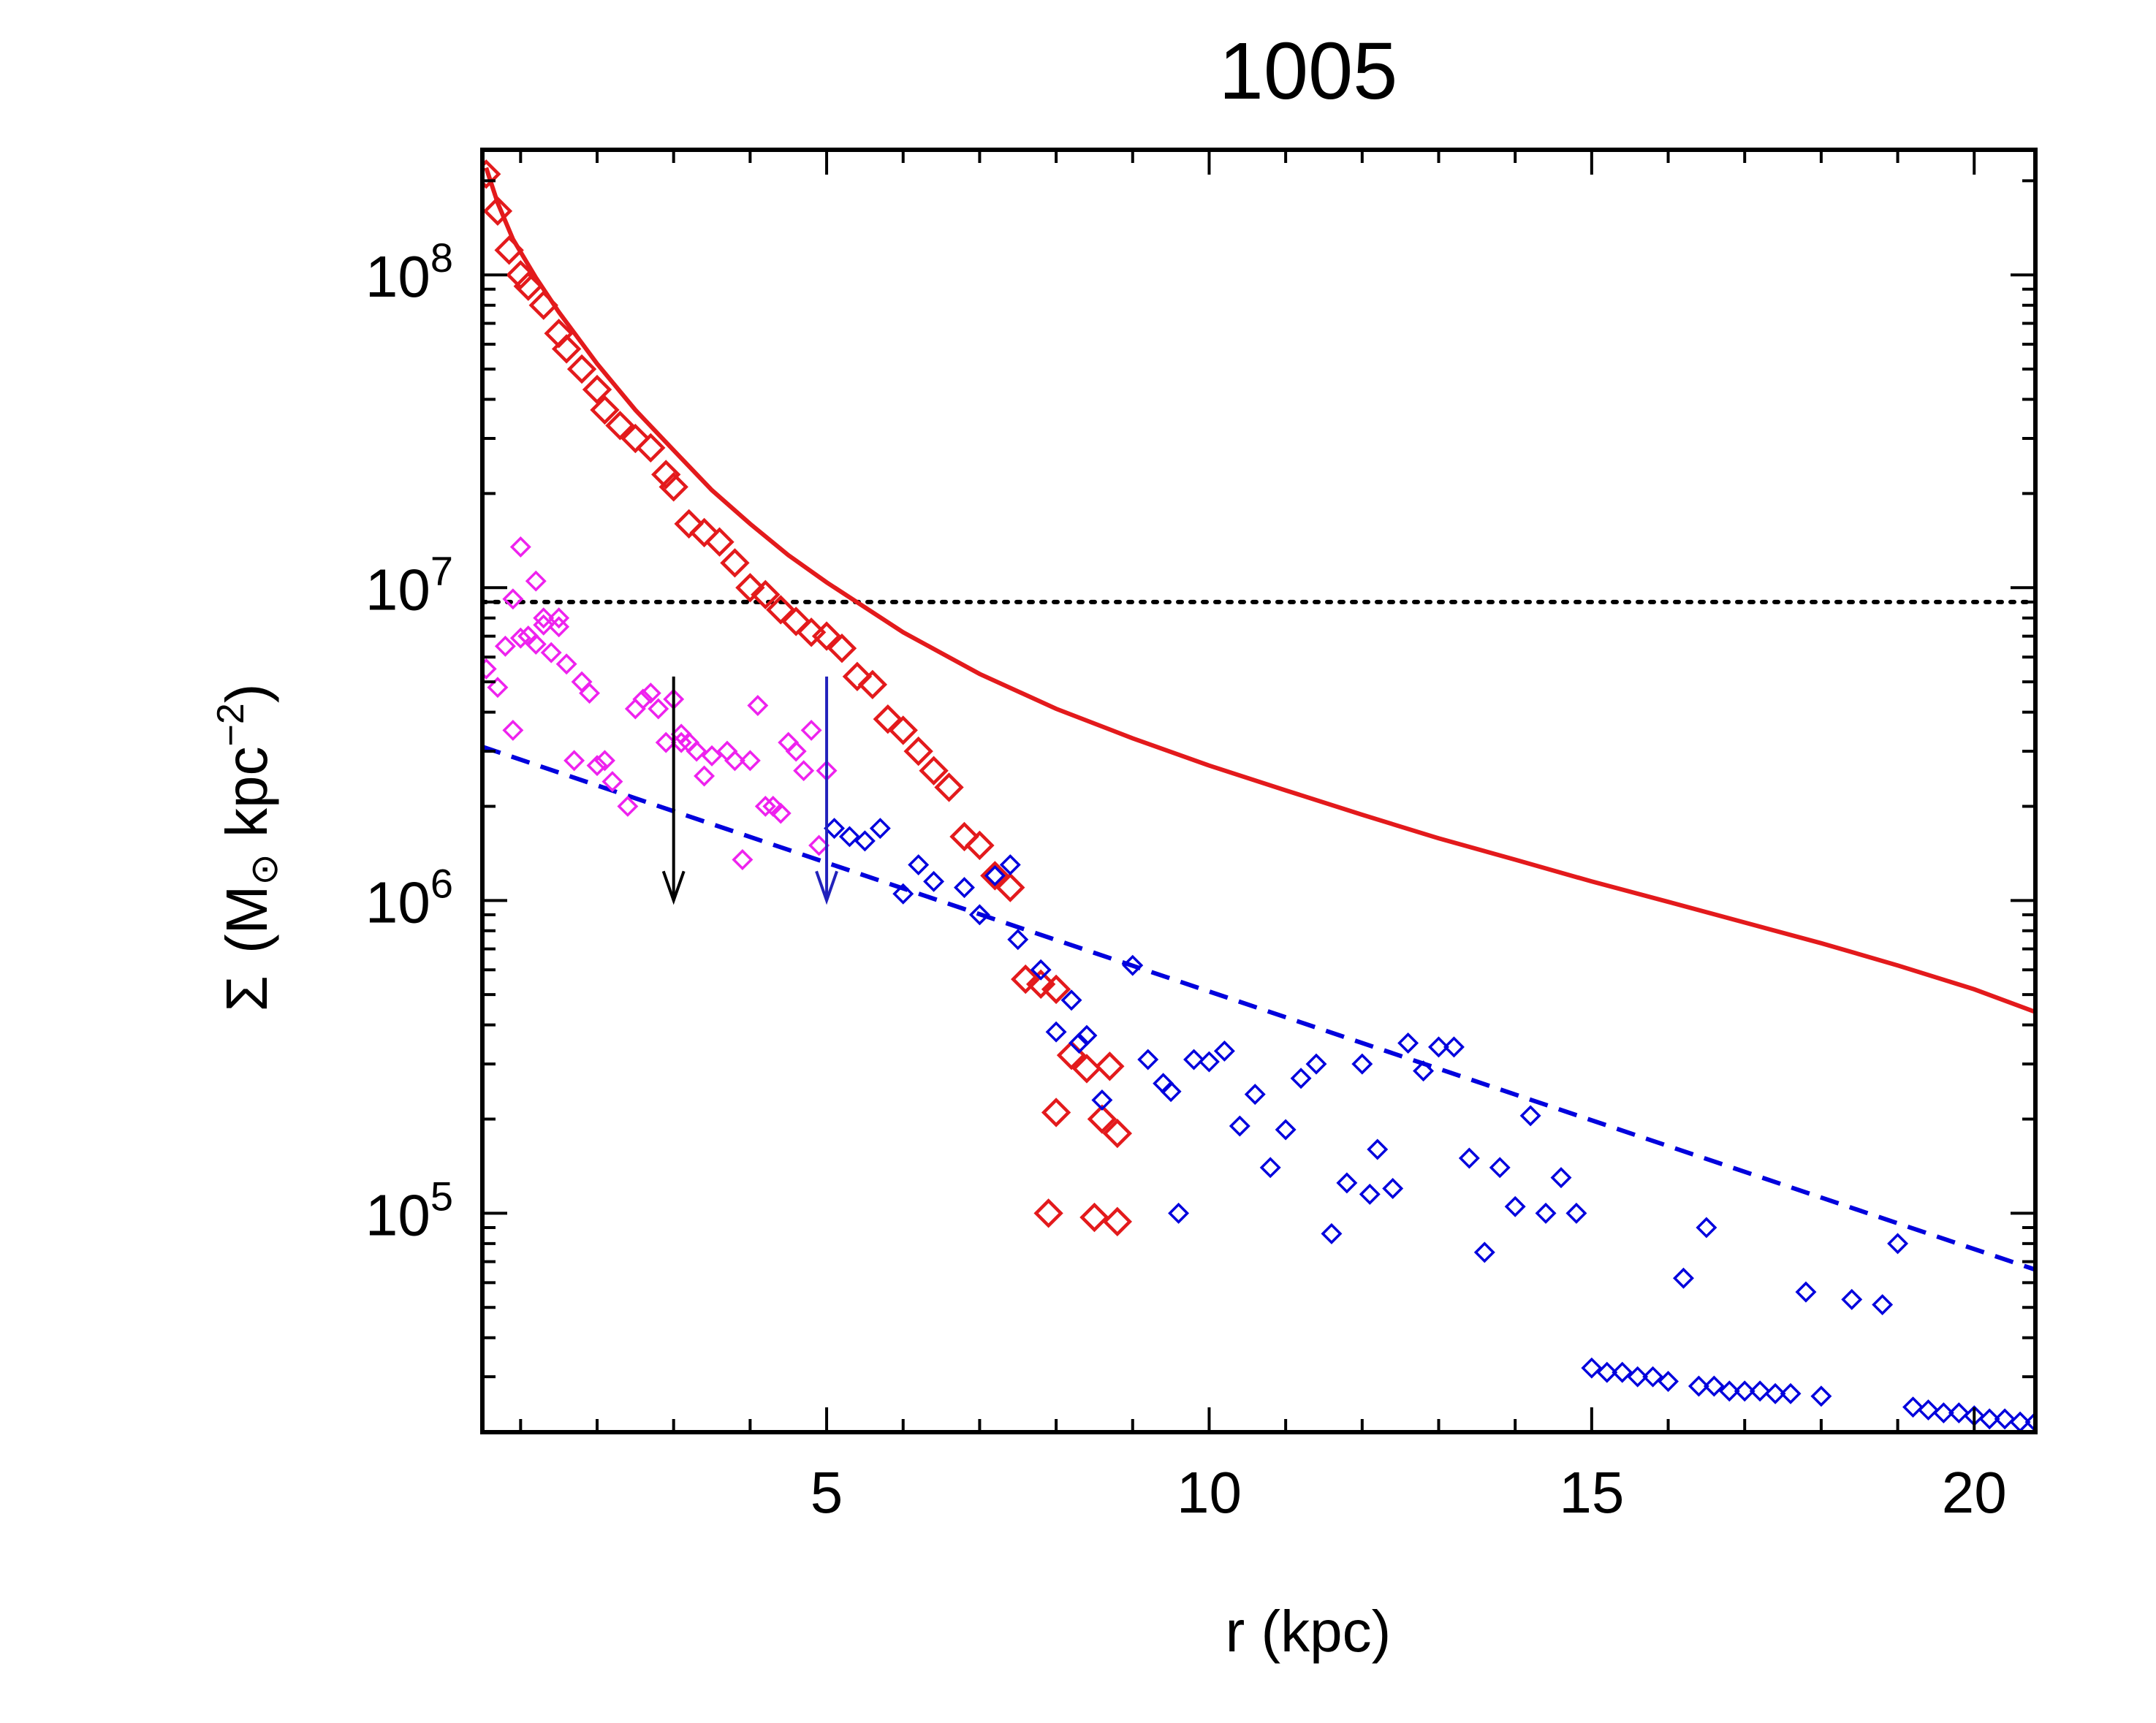  I want to click on y-tick-label: 10⁸, so click(409, 272).